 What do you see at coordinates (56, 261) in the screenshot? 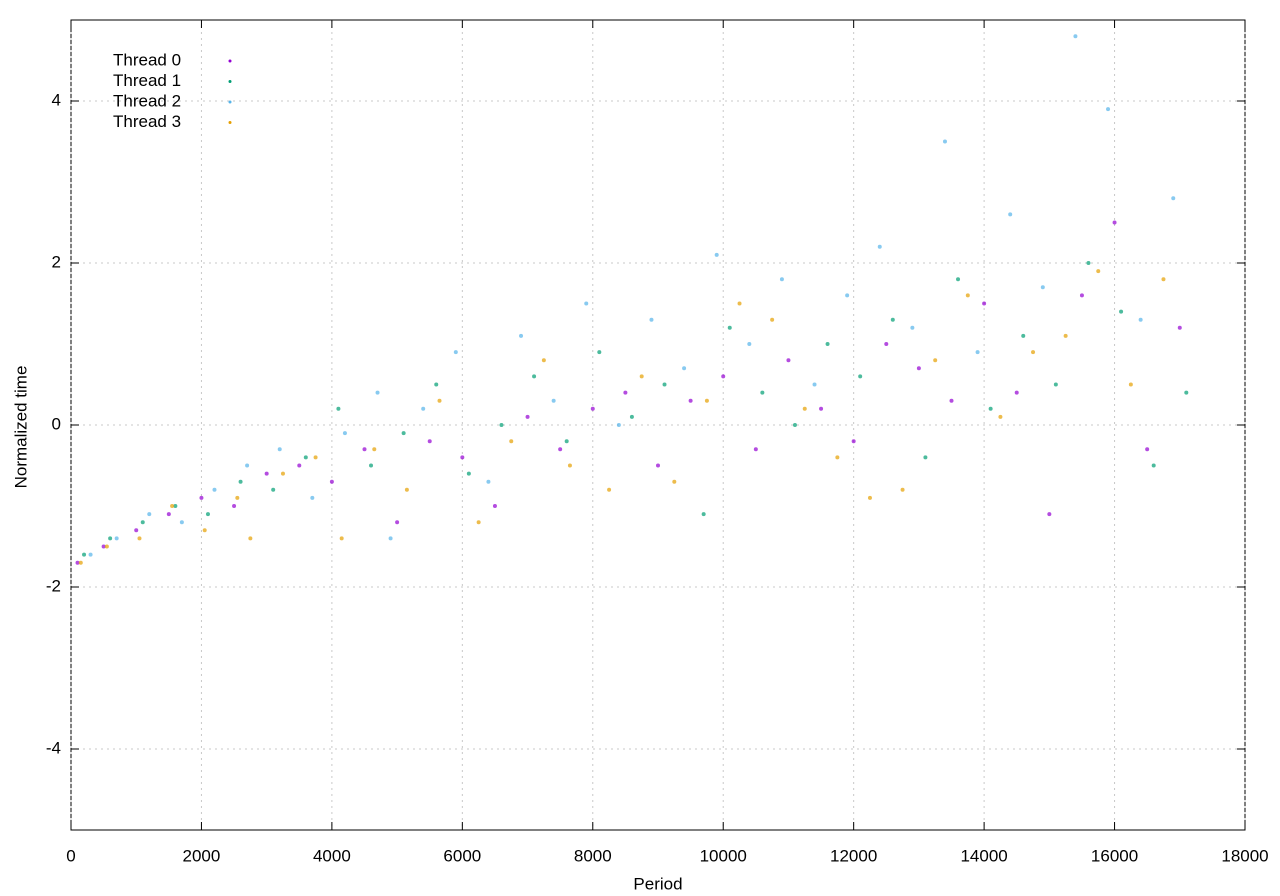
I see `y-tick-label: 2` at bounding box center [56, 261].